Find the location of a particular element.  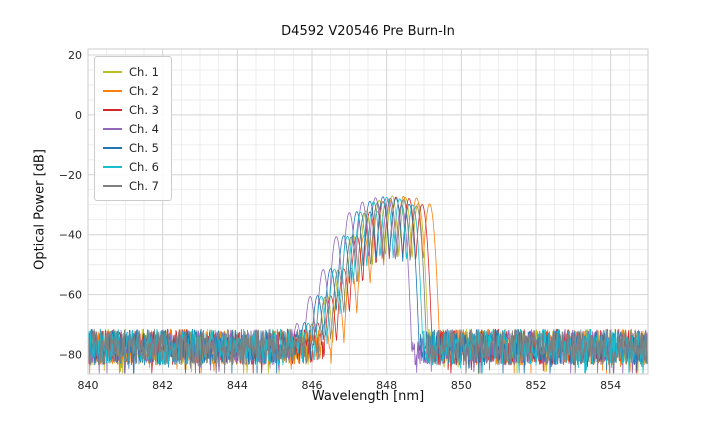

legend-label: Ch. 4 is located at coordinates (144, 128).